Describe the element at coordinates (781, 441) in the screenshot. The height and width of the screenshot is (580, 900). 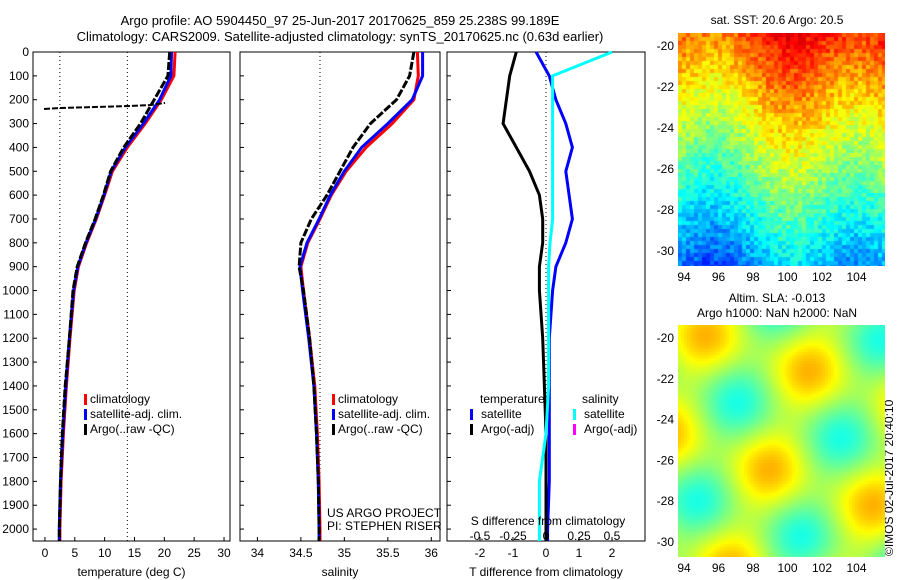
I see `sla-map` at that location.